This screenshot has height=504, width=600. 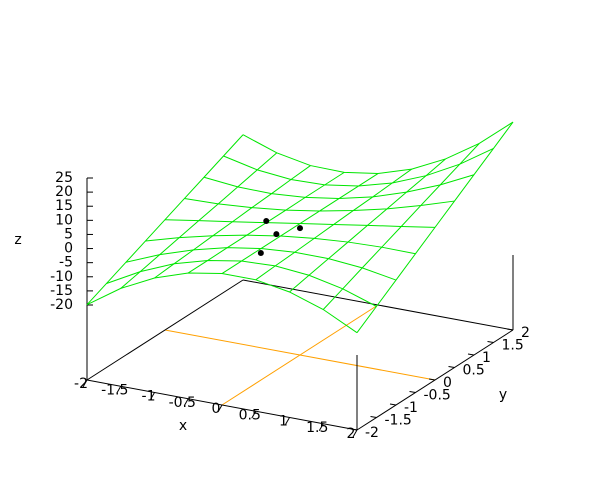 I want to click on y-tick-label: 0.5, so click(x=474, y=371).